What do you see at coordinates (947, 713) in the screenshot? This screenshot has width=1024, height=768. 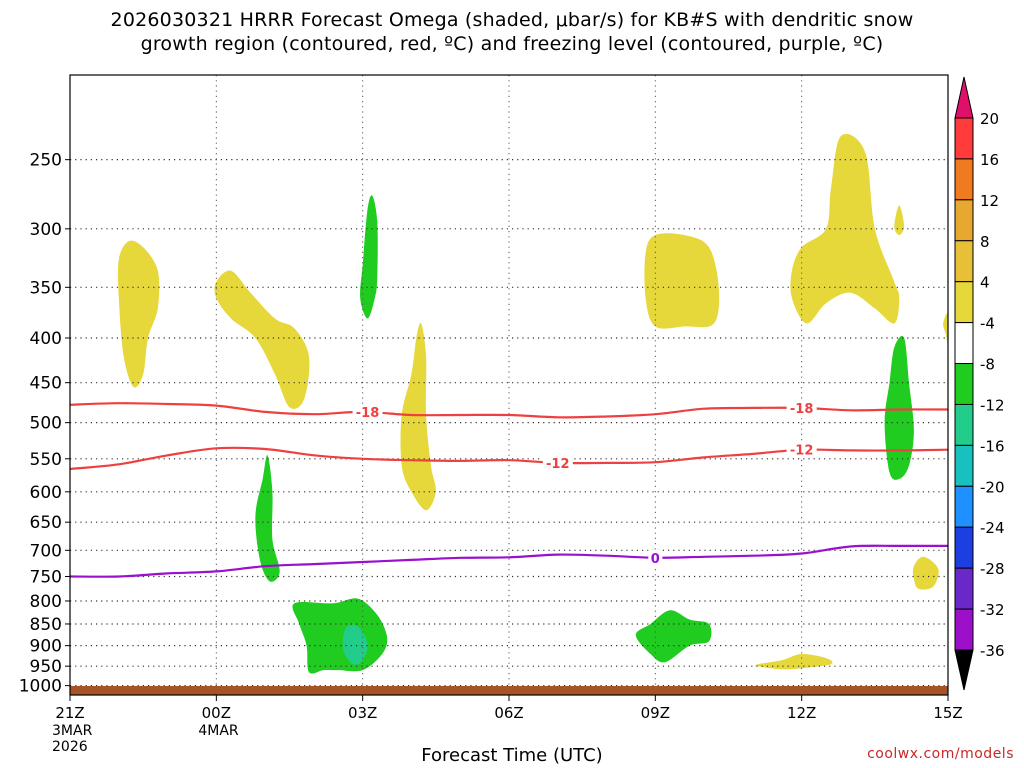 I see `x-tick-label: 15Z` at bounding box center [947, 713].